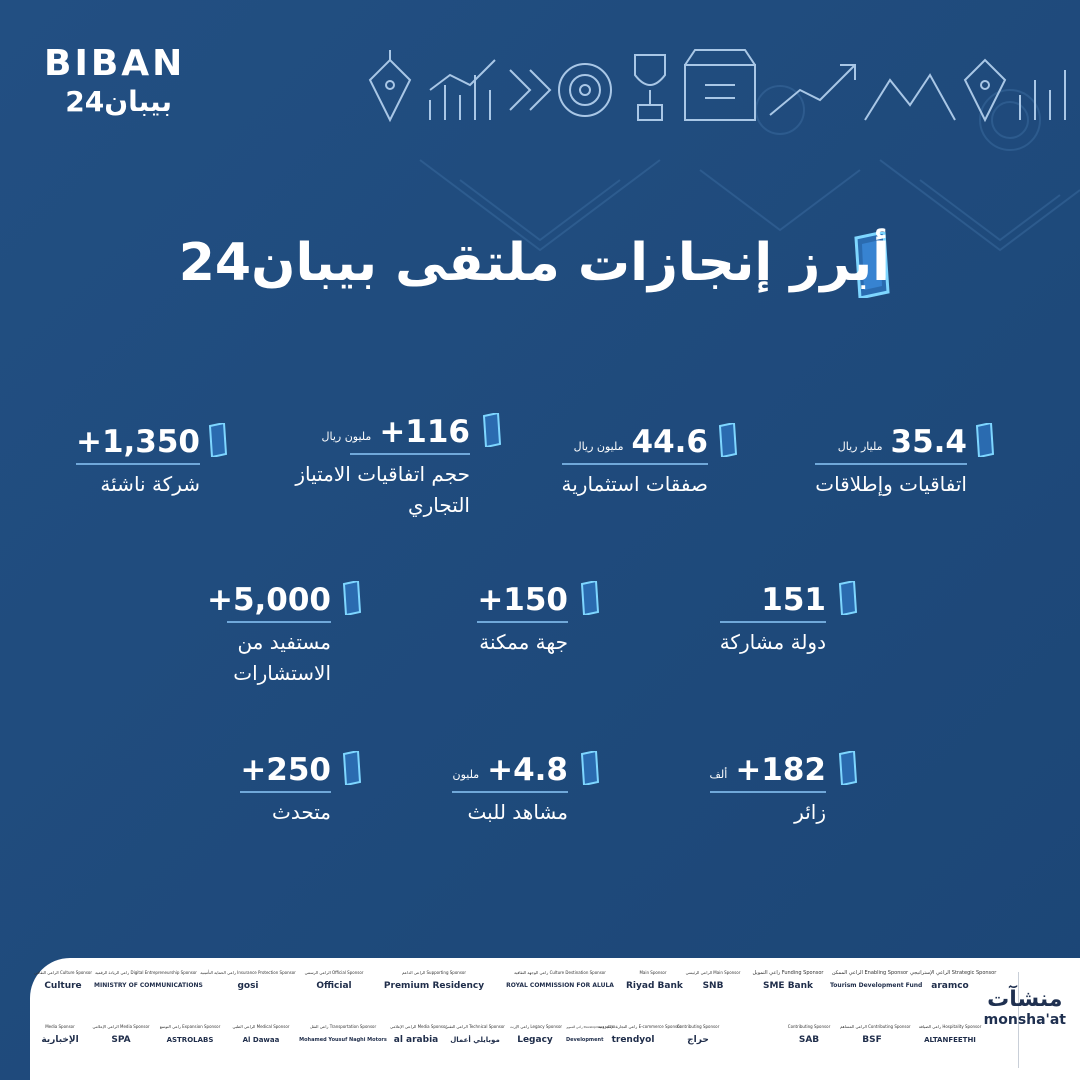 This screenshot has height=1080, width=1080. I want to click on stat-label: دولة مشاركة, so click(772, 642).